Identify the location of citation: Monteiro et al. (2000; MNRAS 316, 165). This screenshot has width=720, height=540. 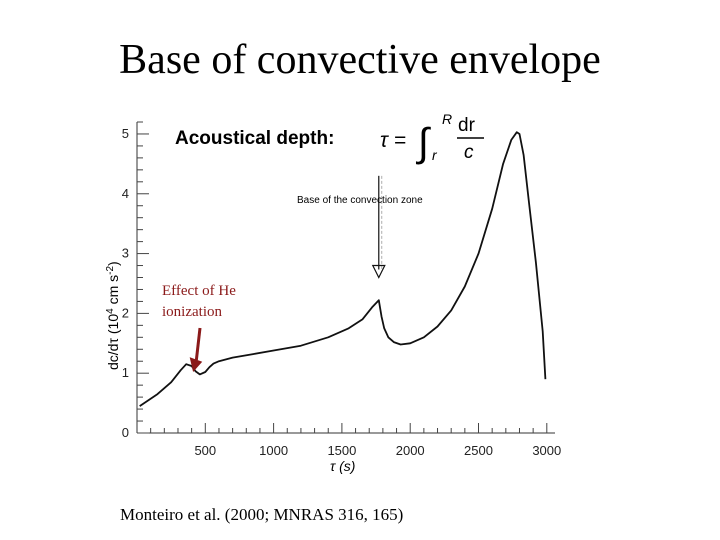
(262, 514).